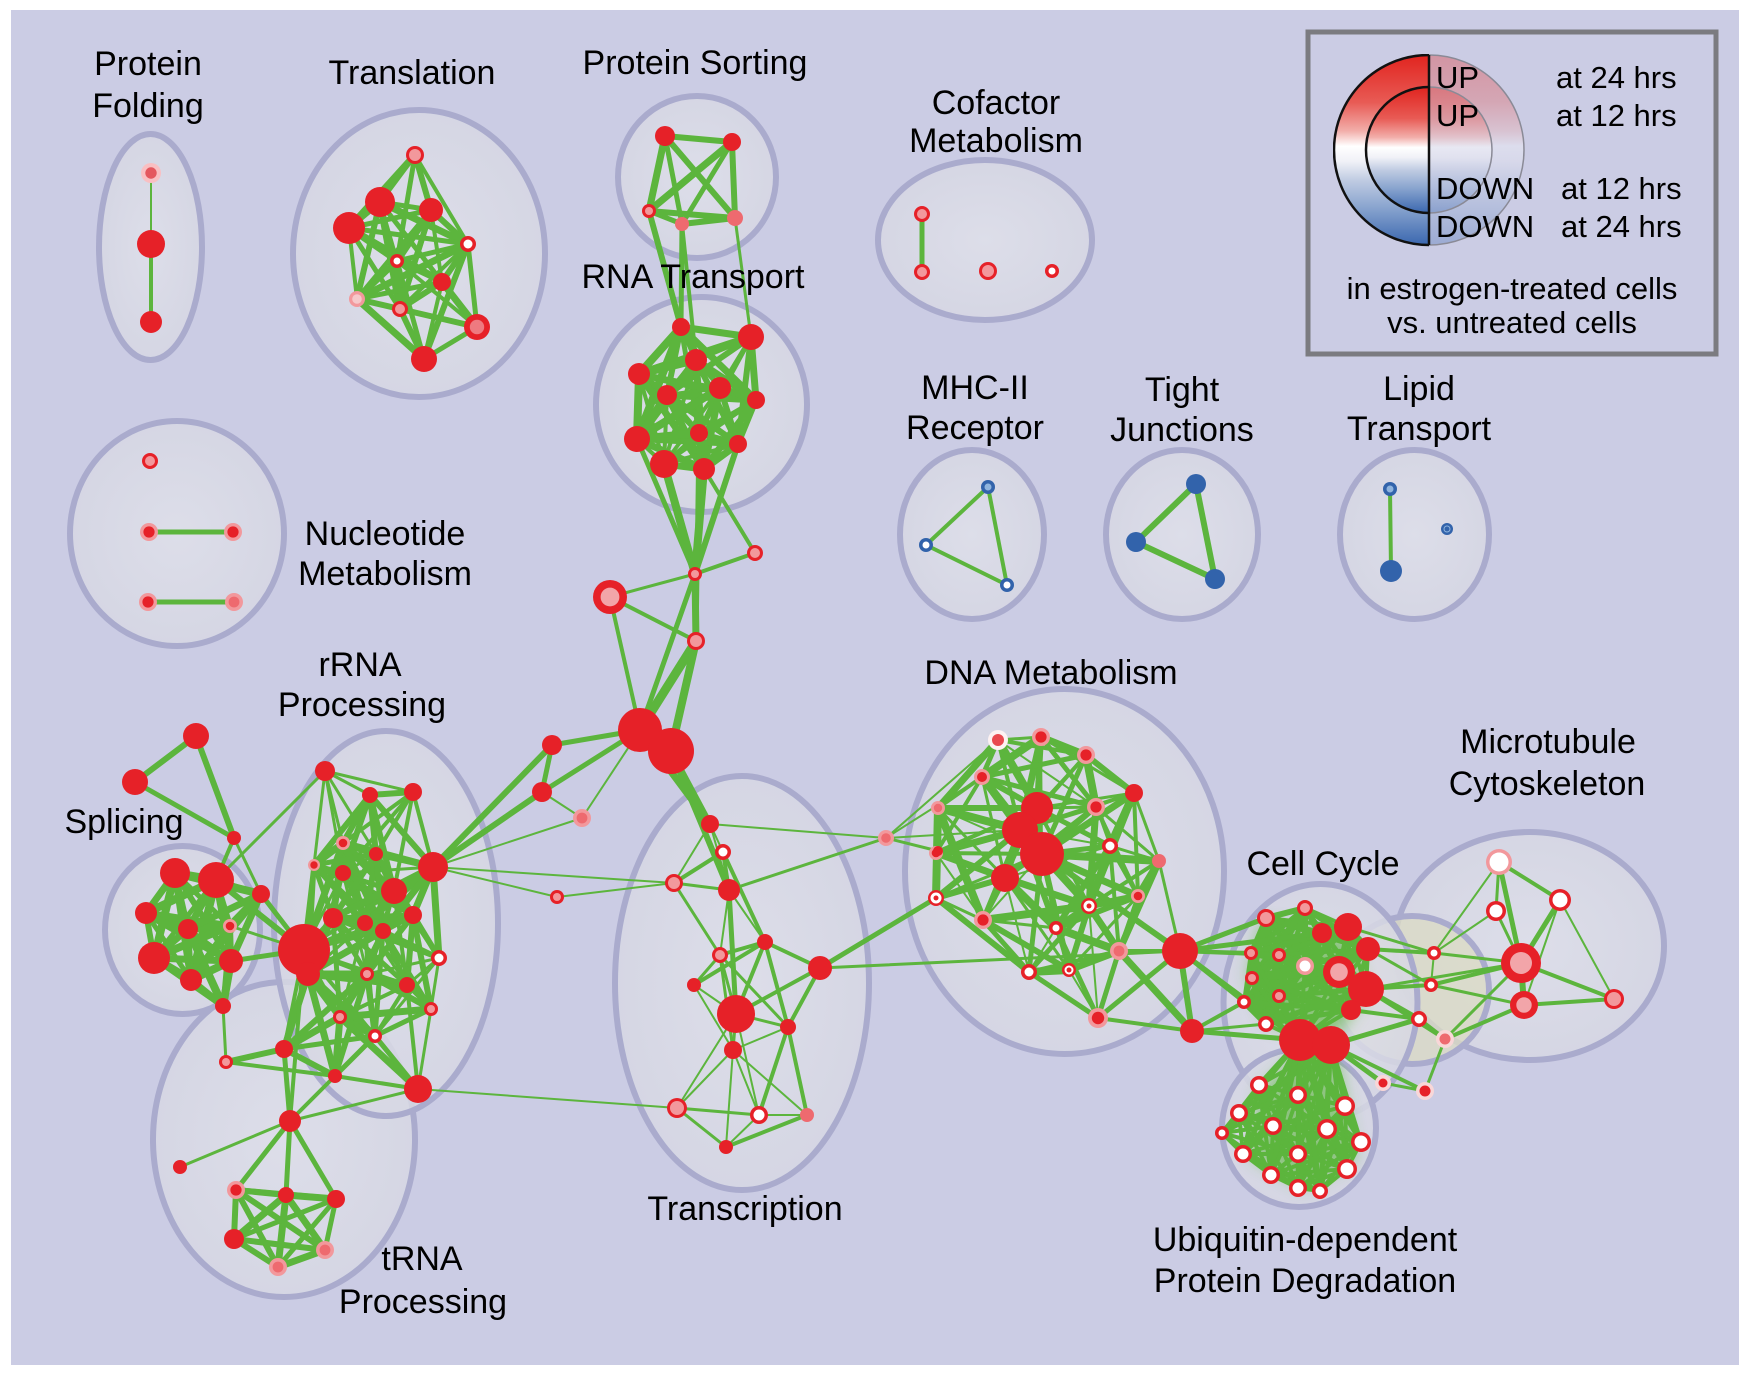 The width and height of the screenshot is (1750, 1376). What do you see at coordinates (148, 64) in the screenshot?
I see `svg-text: Protein` at bounding box center [148, 64].